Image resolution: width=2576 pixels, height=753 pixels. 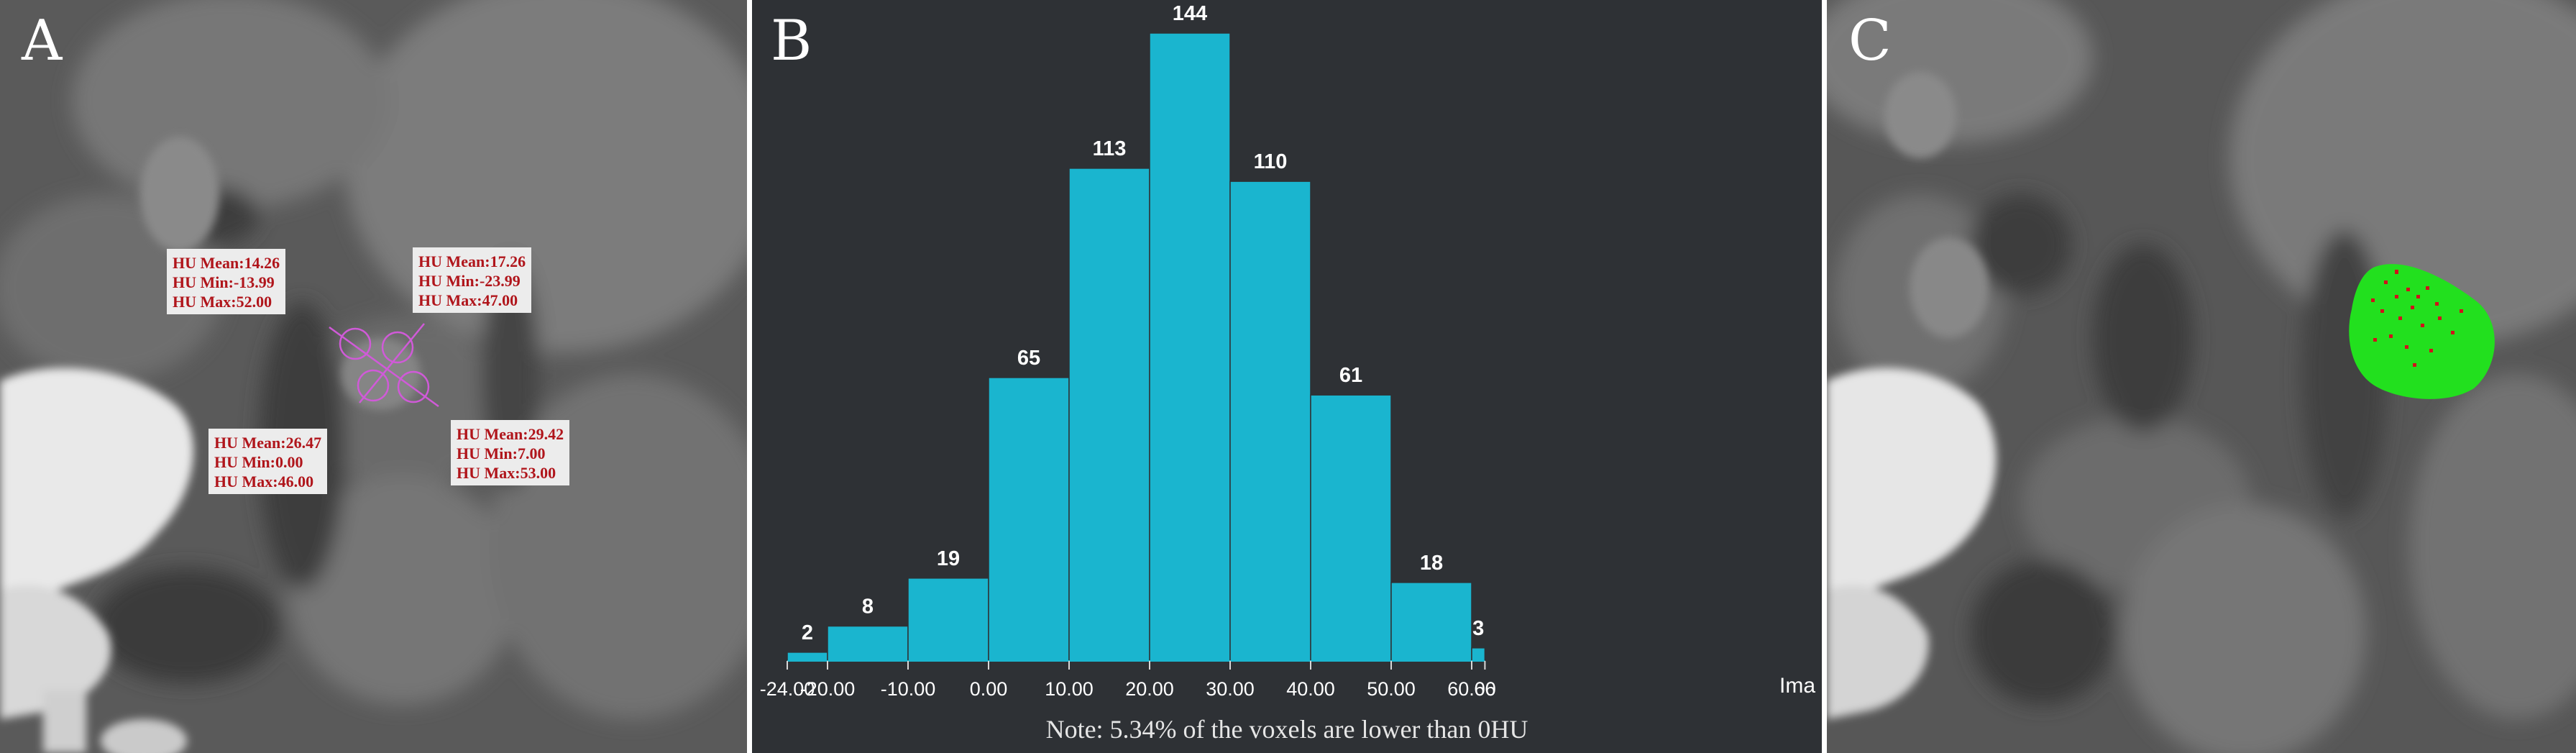 What do you see at coordinates (909, 689) in the screenshot?
I see `x-tick-label-2: -10.00` at bounding box center [909, 689].